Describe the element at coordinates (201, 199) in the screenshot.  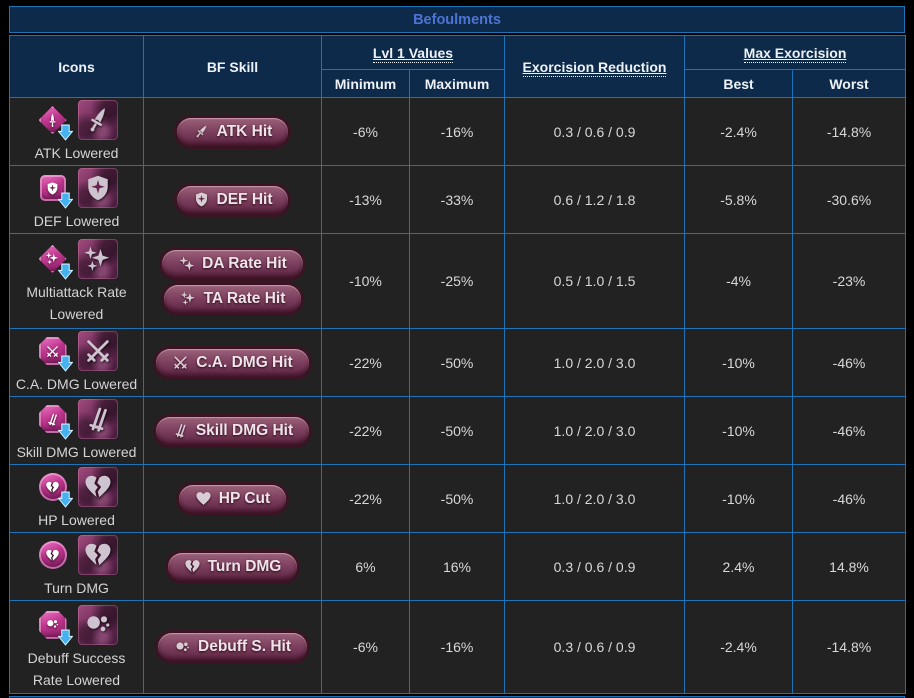
I see `shield-icon` at that location.